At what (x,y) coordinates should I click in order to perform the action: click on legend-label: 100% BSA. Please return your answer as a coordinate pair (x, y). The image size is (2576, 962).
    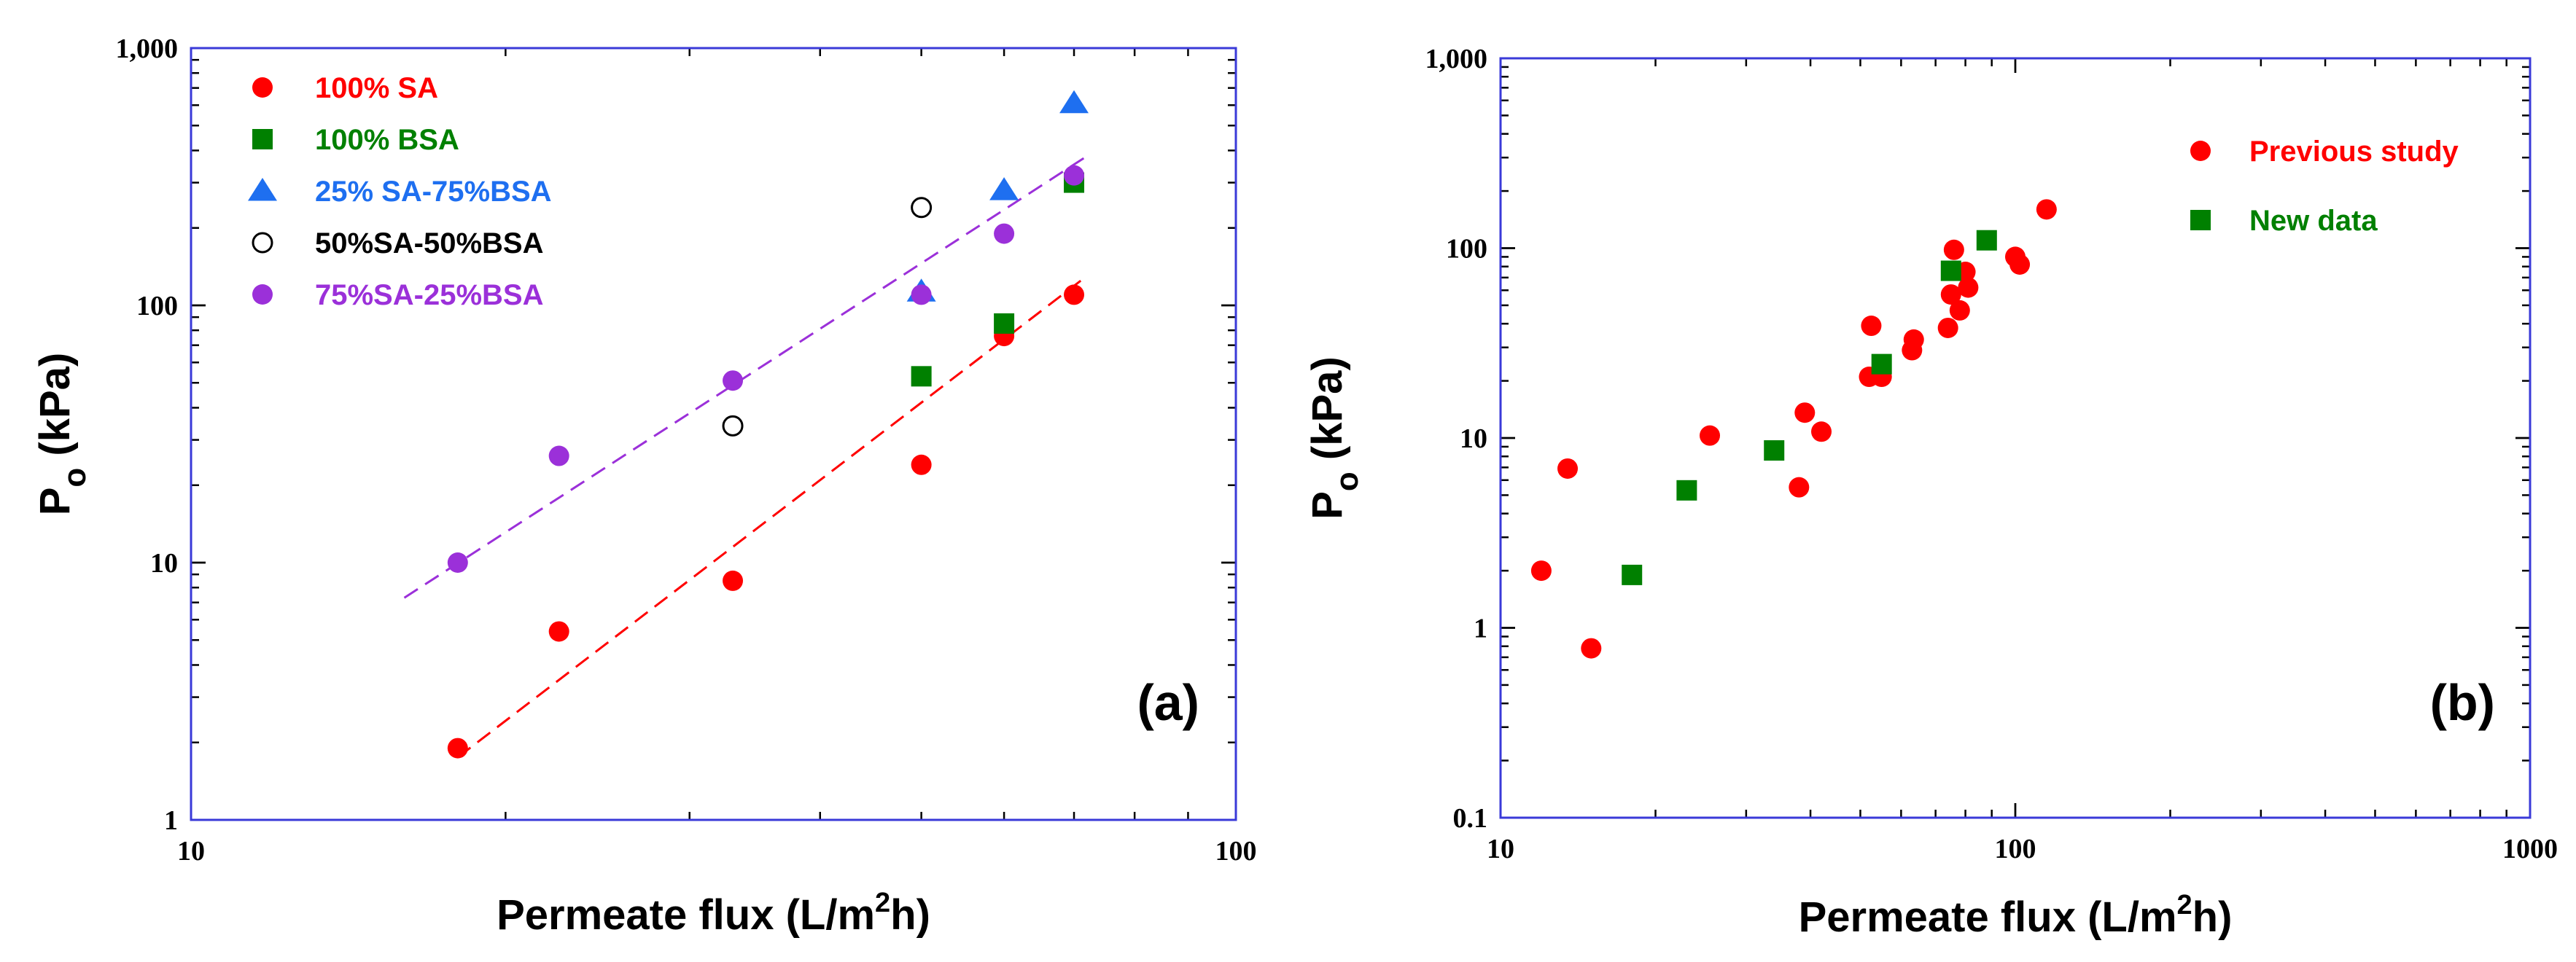
    Looking at the image, I should click on (387, 140).